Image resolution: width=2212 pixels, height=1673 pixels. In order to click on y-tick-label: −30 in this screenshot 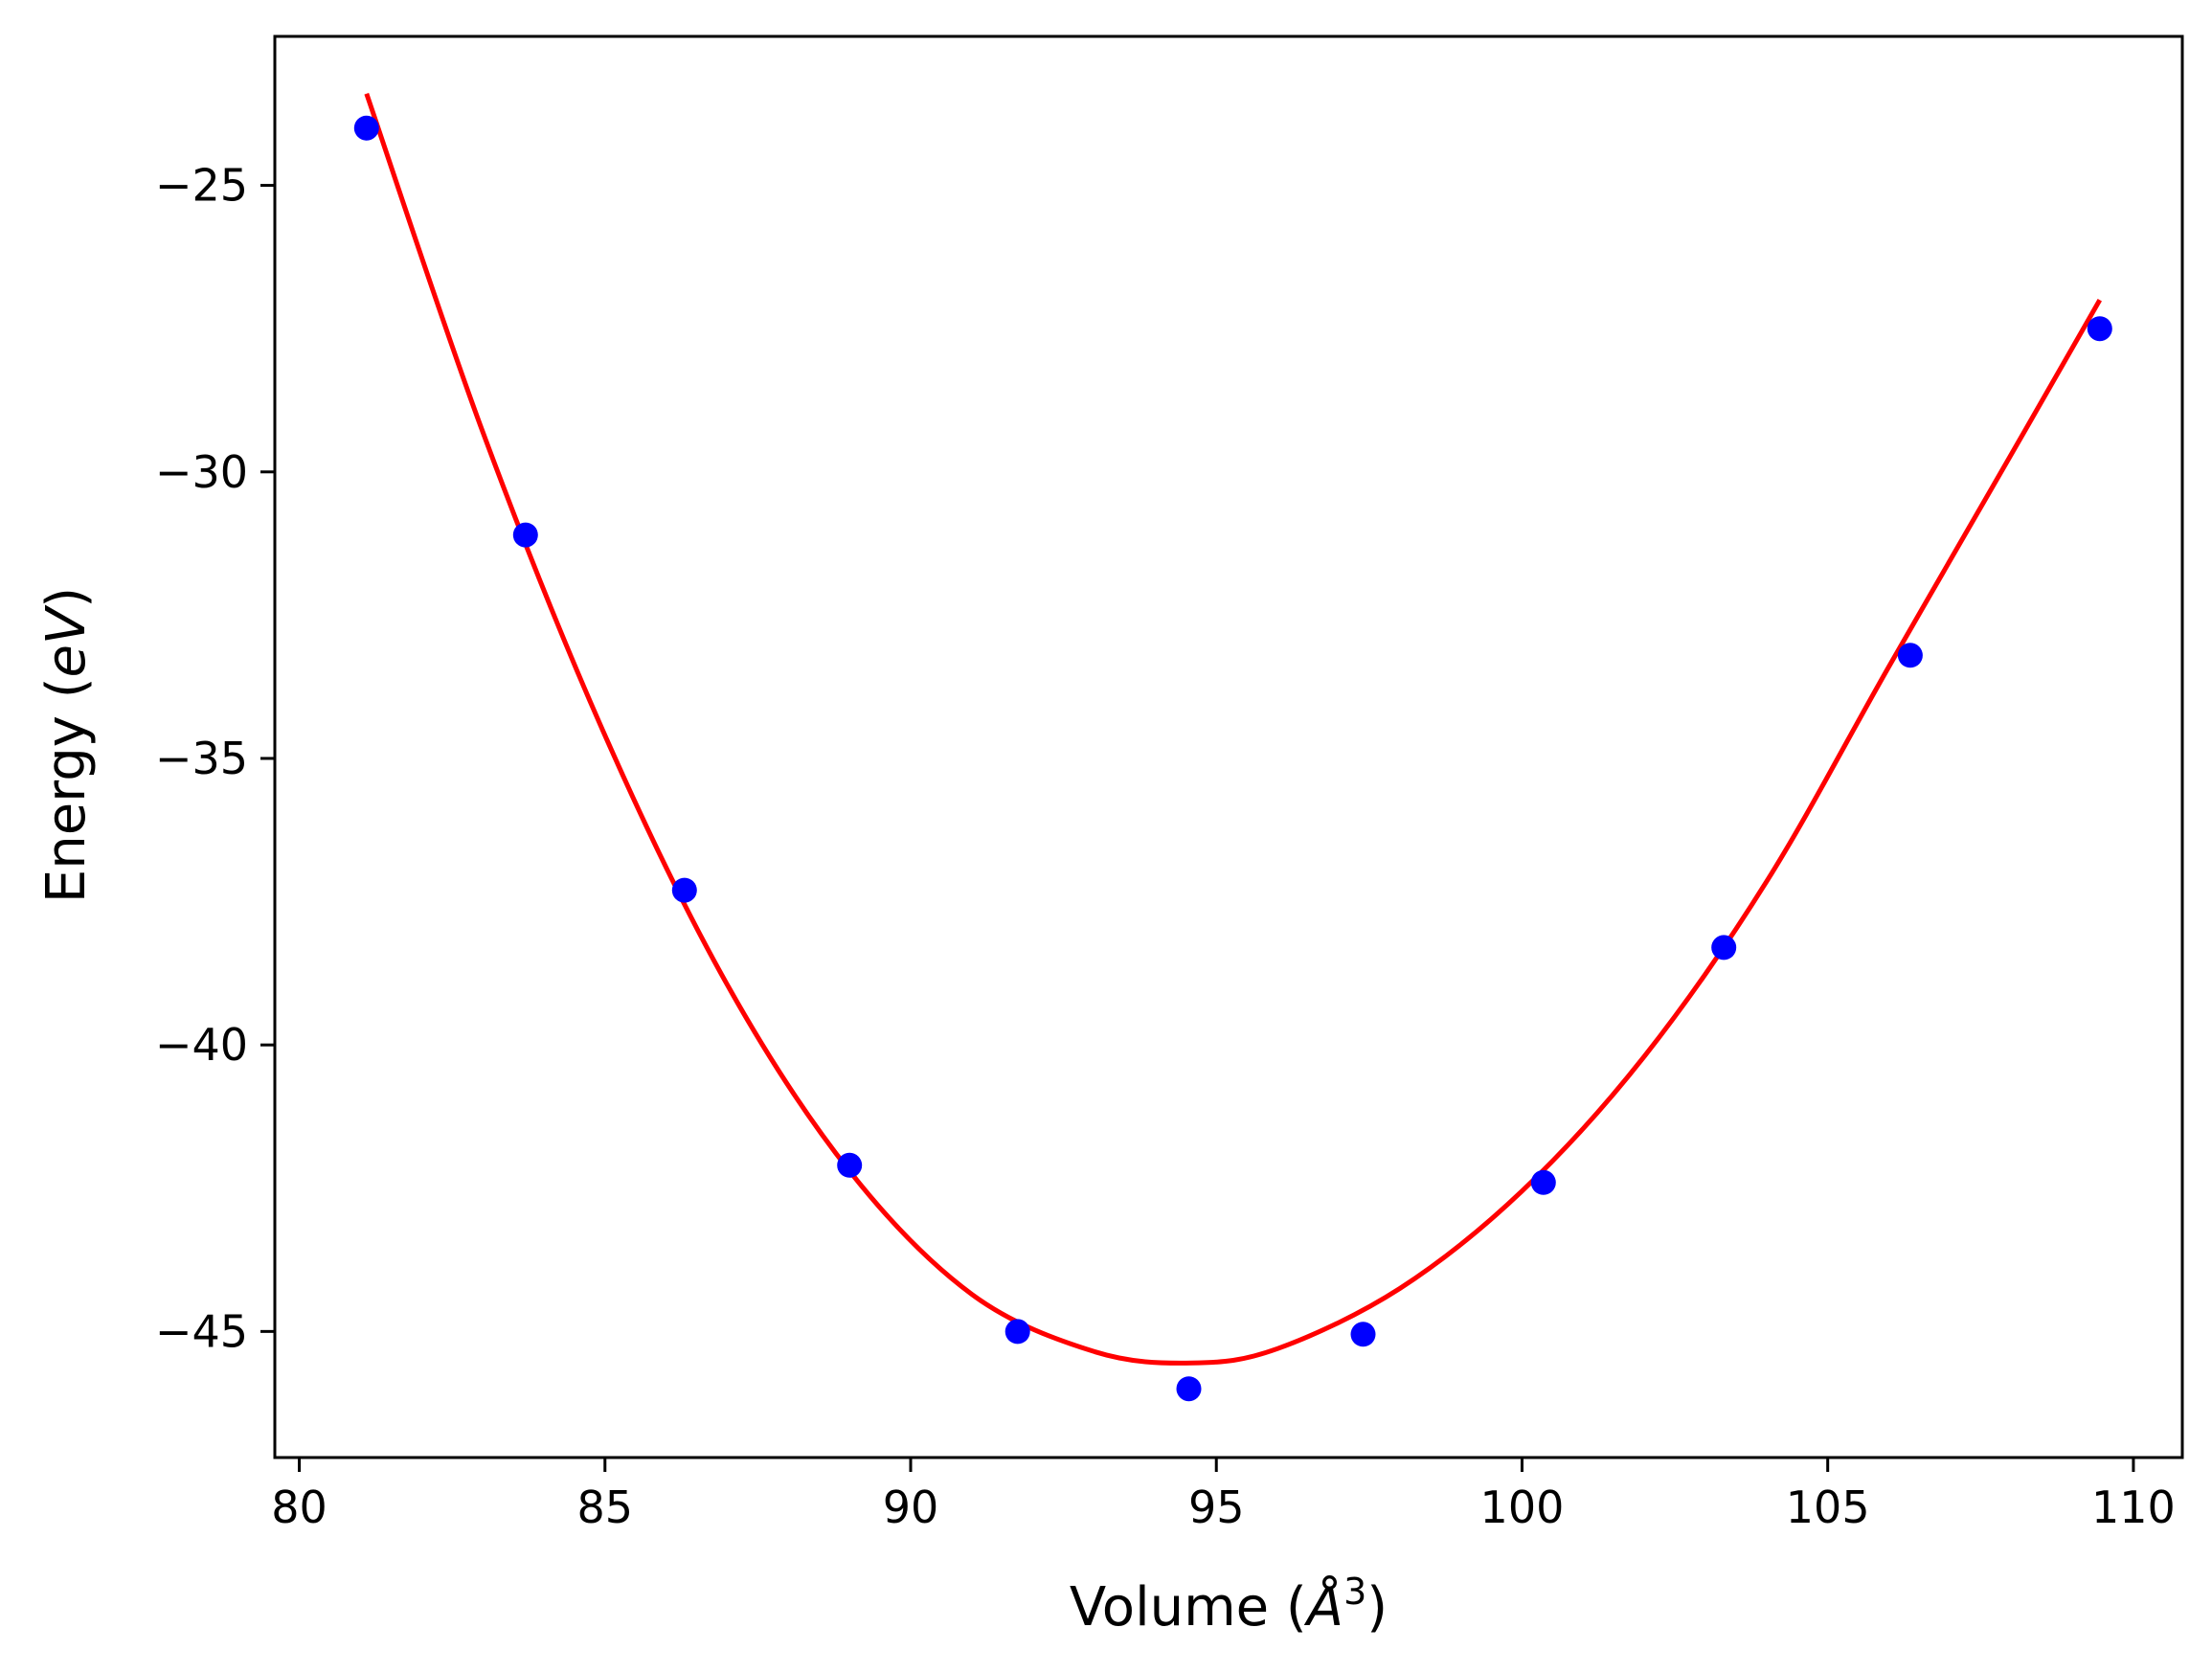, I will do `click(201, 472)`.